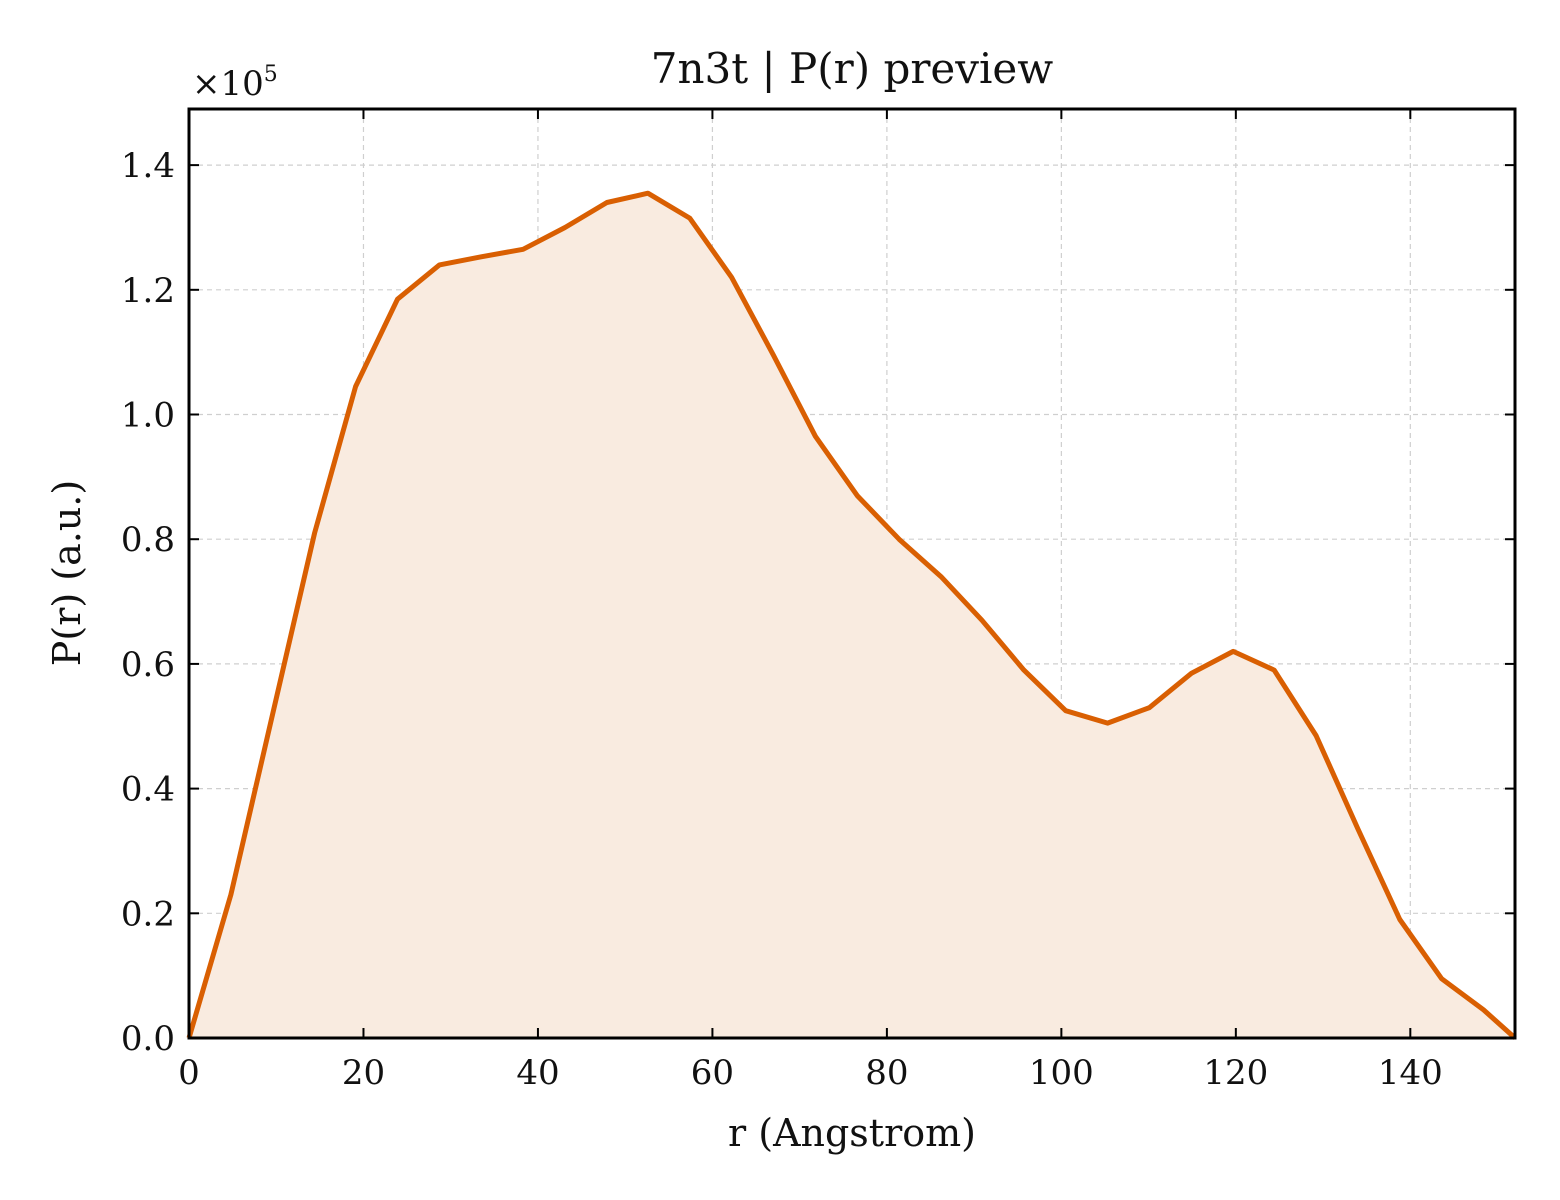 The image size is (1560, 1200). Describe the element at coordinates (712, 1073) in the screenshot. I see `x-tick-label: 60` at that location.